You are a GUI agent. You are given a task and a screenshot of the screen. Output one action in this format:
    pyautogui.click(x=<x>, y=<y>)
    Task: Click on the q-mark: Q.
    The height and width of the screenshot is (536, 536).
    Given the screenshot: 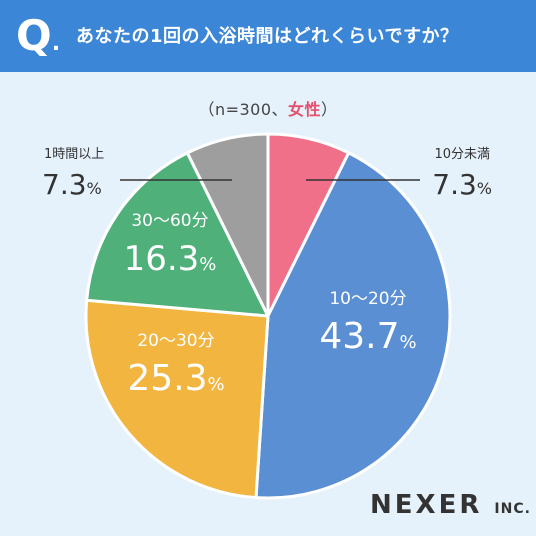 What is the action you would take?
    pyautogui.click(x=38, y=40)
    